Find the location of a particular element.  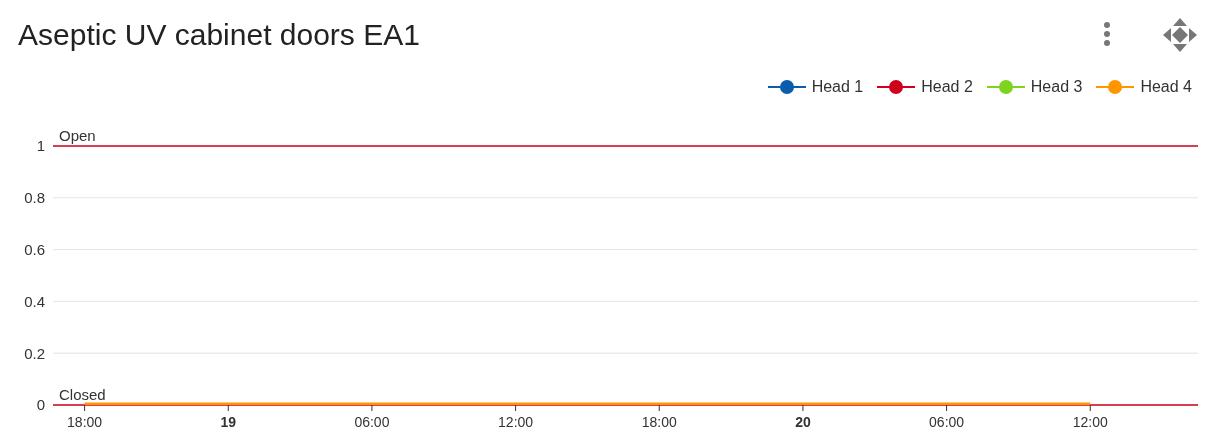

y-tick-label: 0.8 is located at coordinates (34, 198).